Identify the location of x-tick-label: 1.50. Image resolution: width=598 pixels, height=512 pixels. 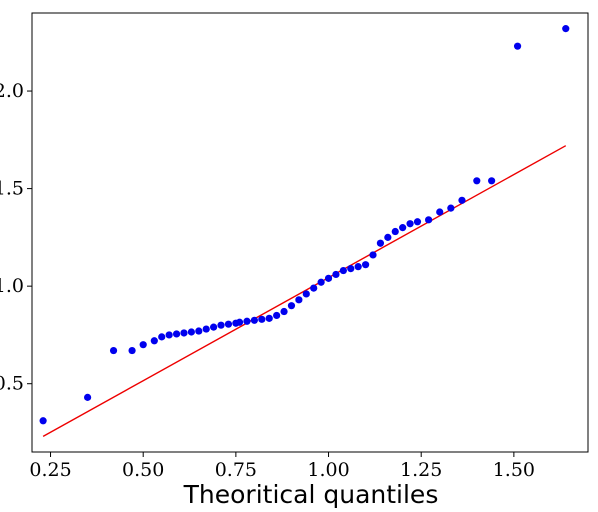
(514, 470).